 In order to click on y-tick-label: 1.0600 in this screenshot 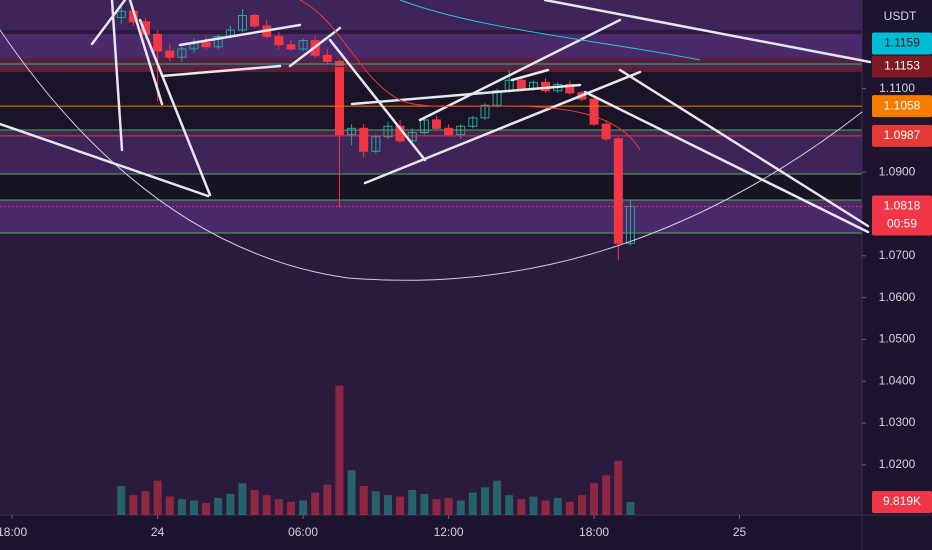, I will do `click(897, 297)`.